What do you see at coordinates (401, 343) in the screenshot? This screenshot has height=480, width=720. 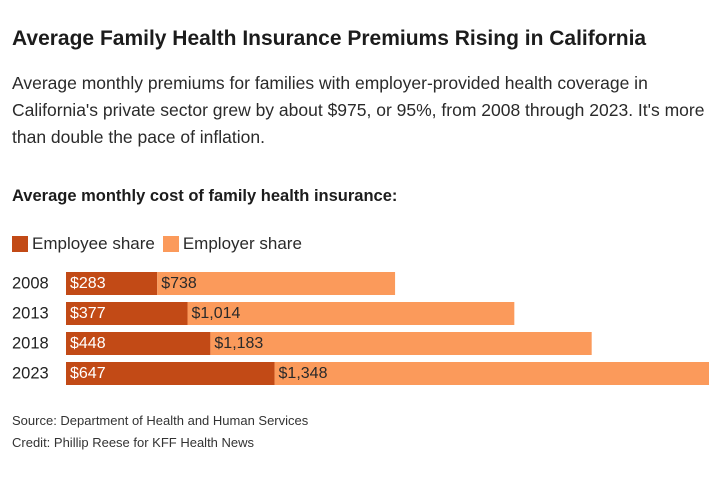 I see `bar-employer-share-2018` at bounding box center [401, 343].